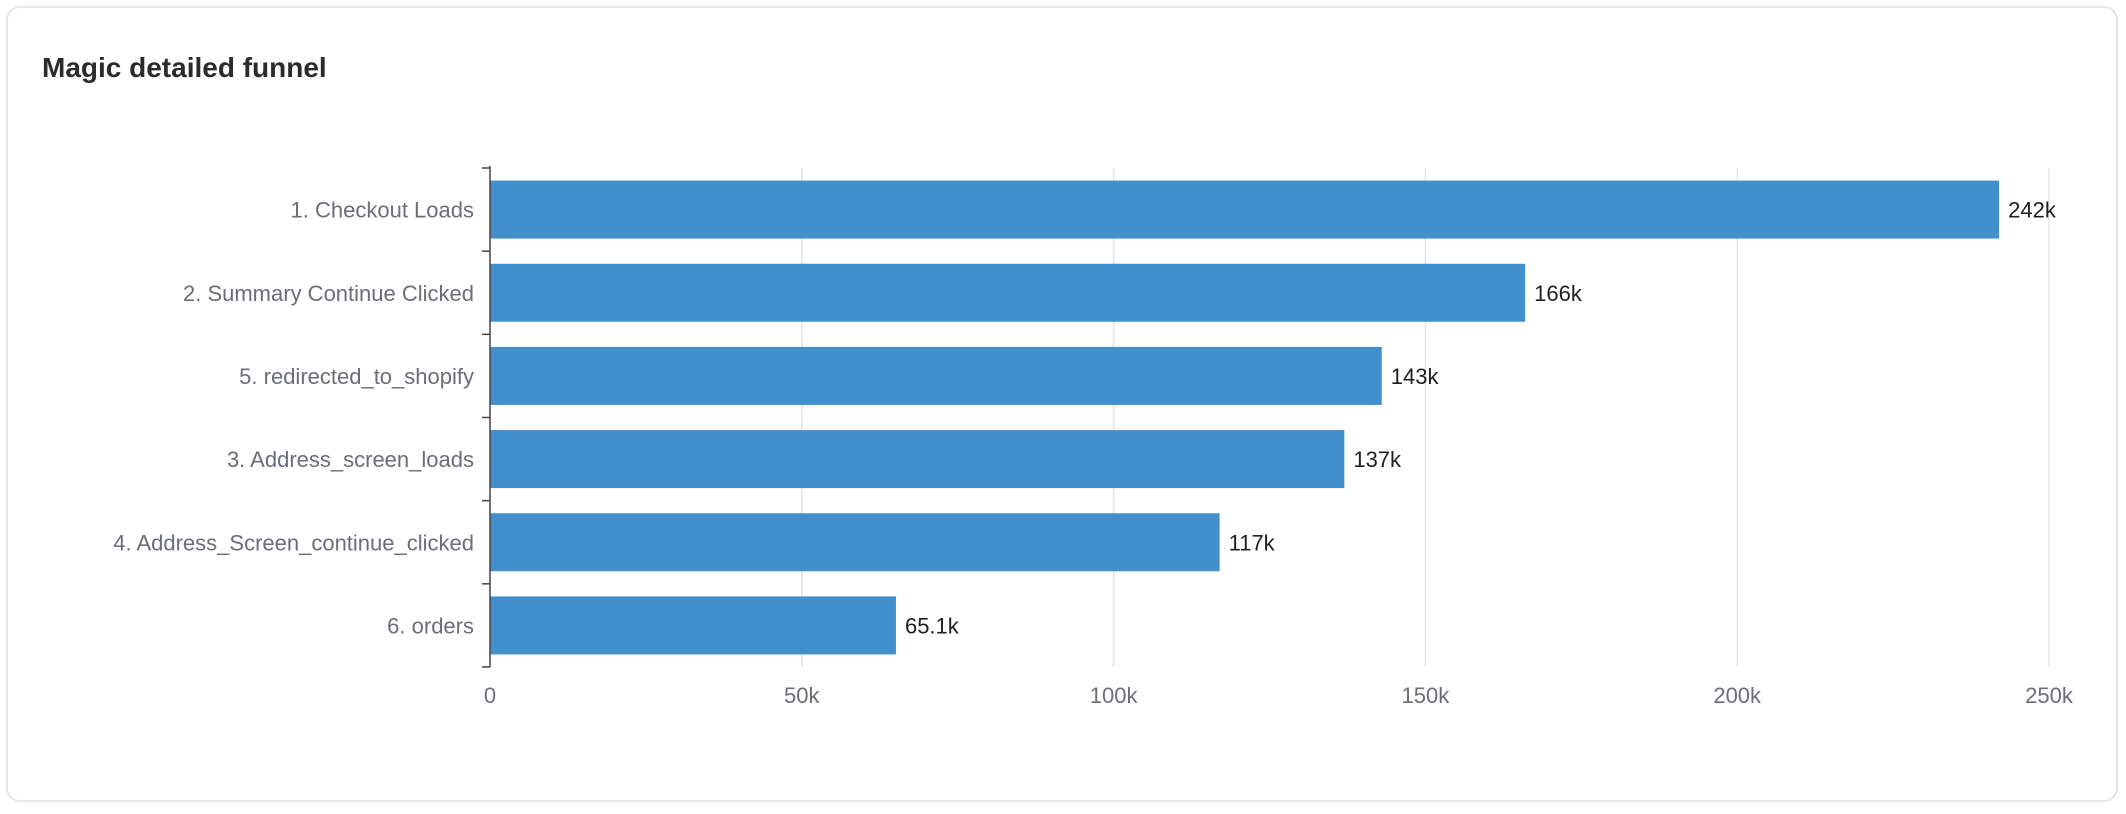 The height and width of the screenshot is (814, 2126). I want to click on category-label-5: 4. Address_Screen_continue_clicked, so click(293, 542).